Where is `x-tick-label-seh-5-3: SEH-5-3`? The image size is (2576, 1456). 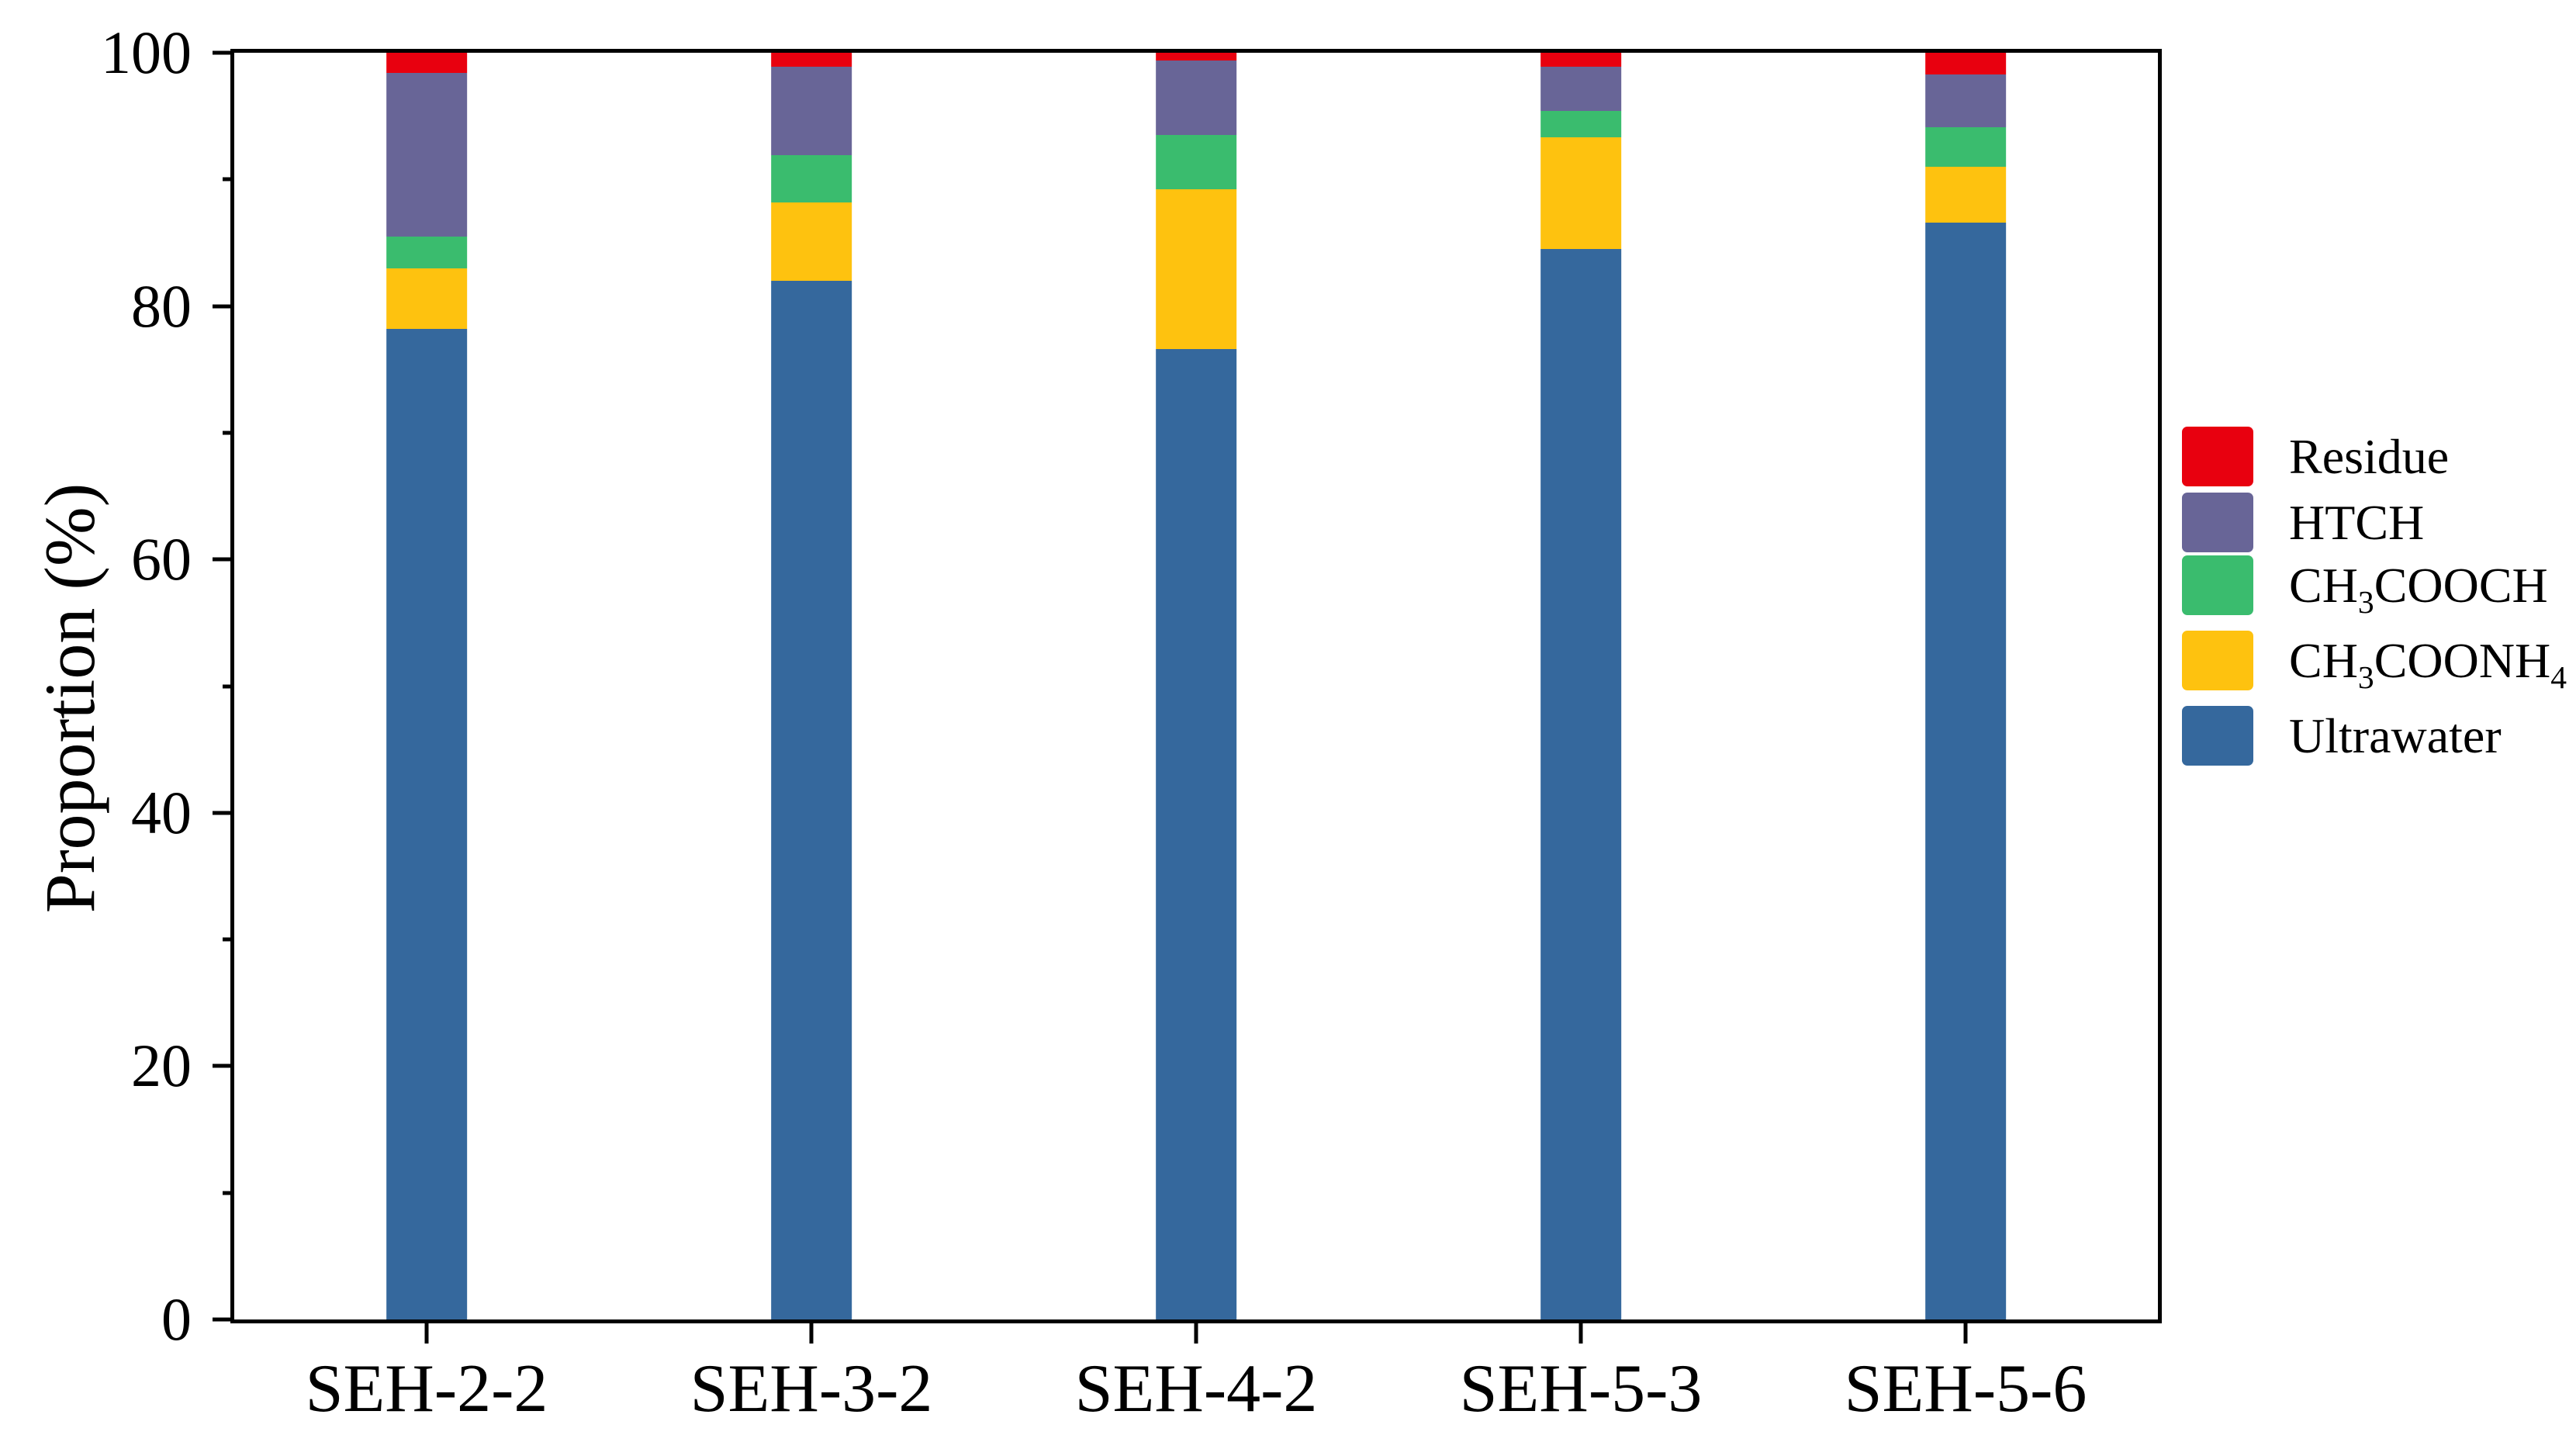 x-tick-label-seh-5-3: SEH-5-3 is located at coordinates (1581, 1389).